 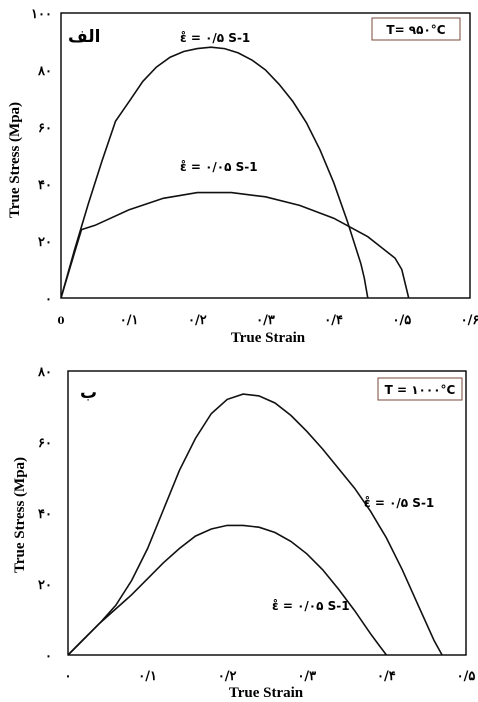 What do you see at coordinates (84, 37) in the screenshot?
I see `chart-a-panel-label: الف` at bounding box center [84, 37].